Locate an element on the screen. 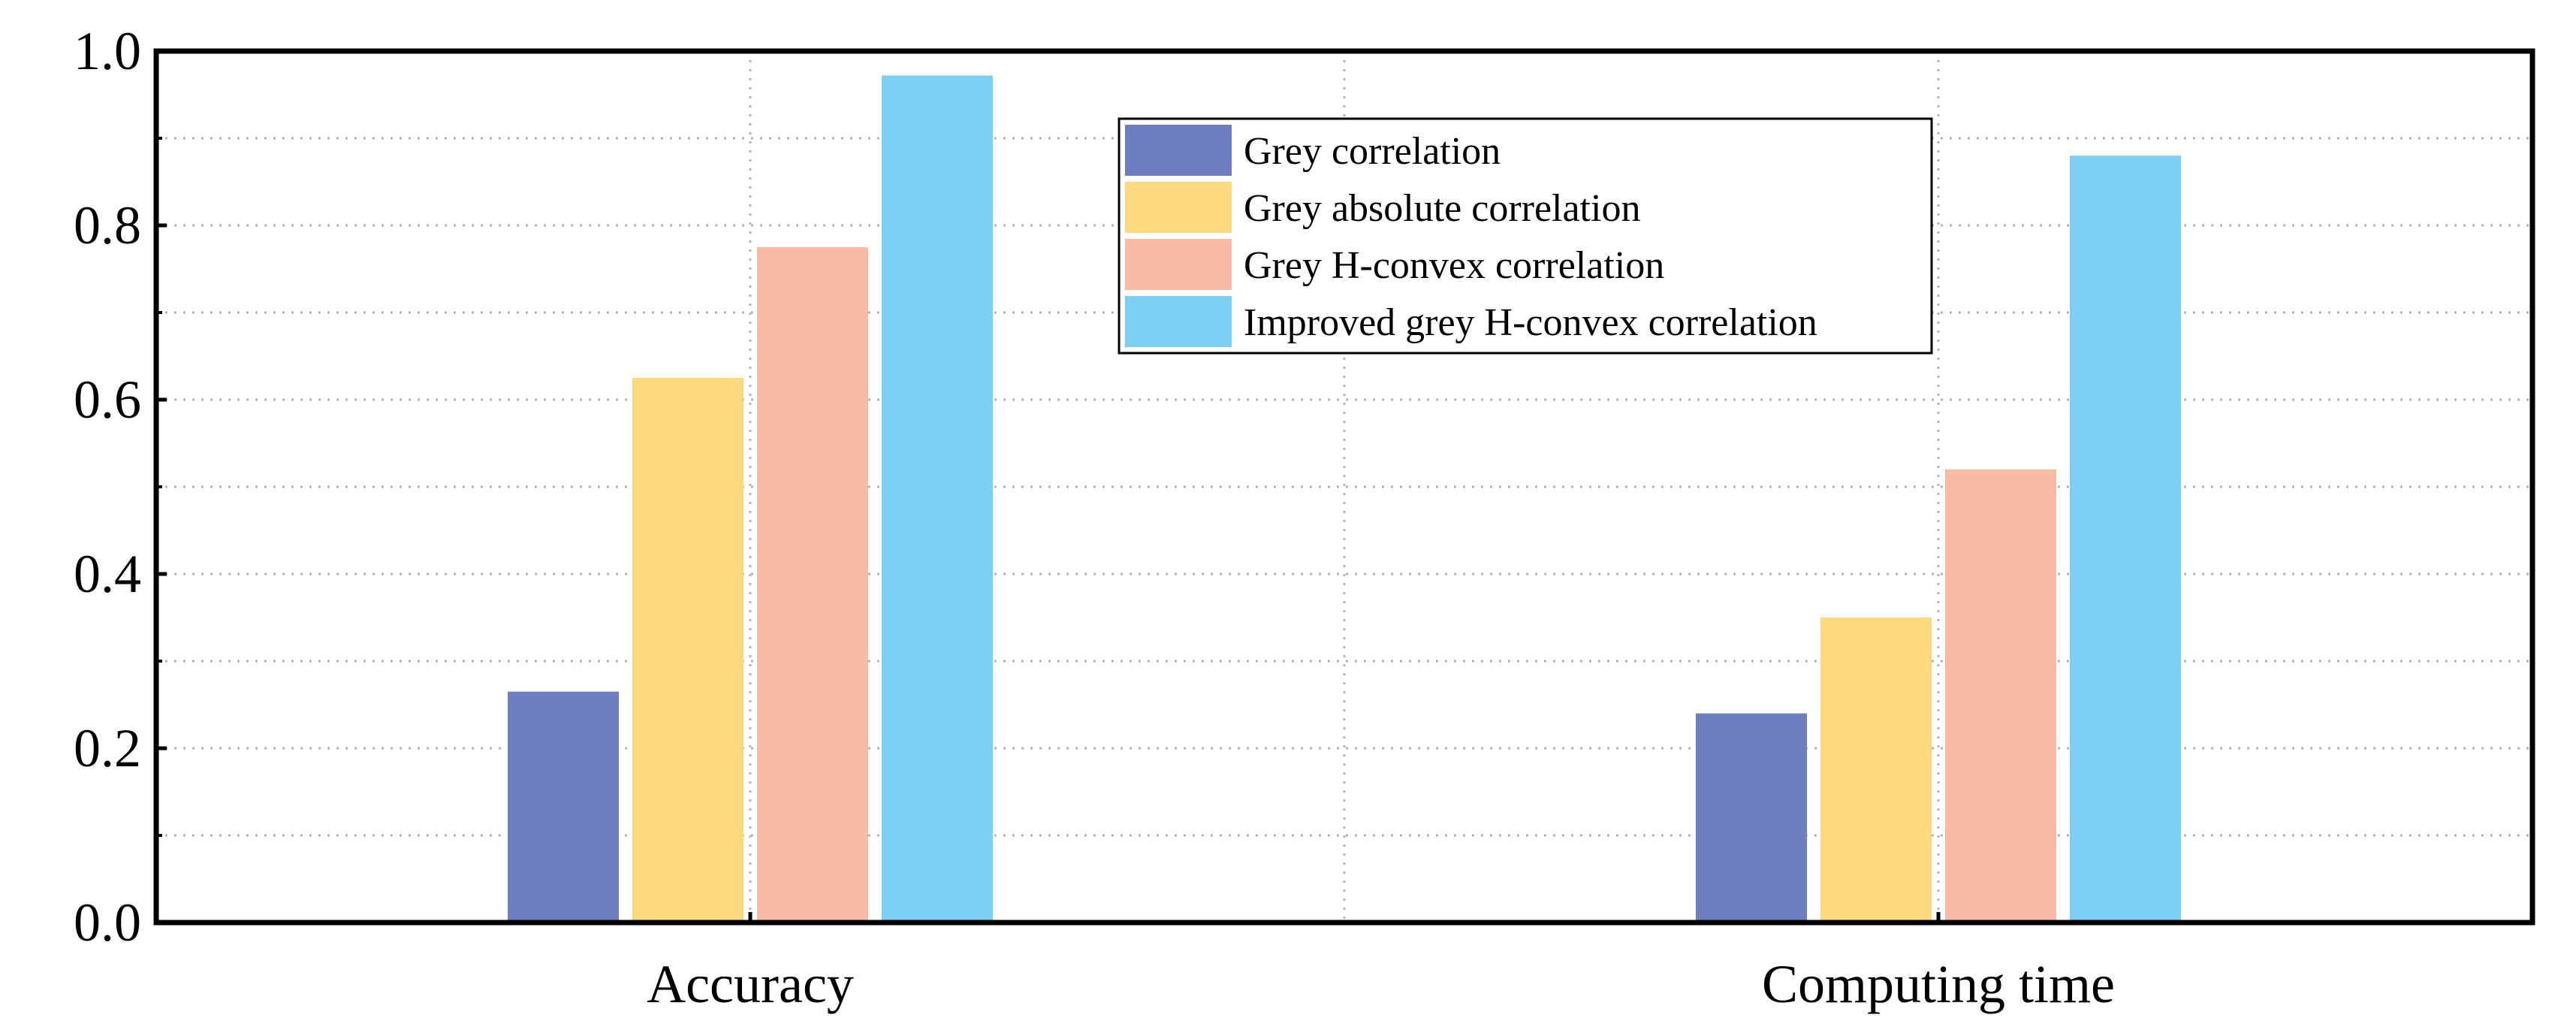  bar-grey-h-convex-correlation-computing-time is located at coordinates (2001, 696).